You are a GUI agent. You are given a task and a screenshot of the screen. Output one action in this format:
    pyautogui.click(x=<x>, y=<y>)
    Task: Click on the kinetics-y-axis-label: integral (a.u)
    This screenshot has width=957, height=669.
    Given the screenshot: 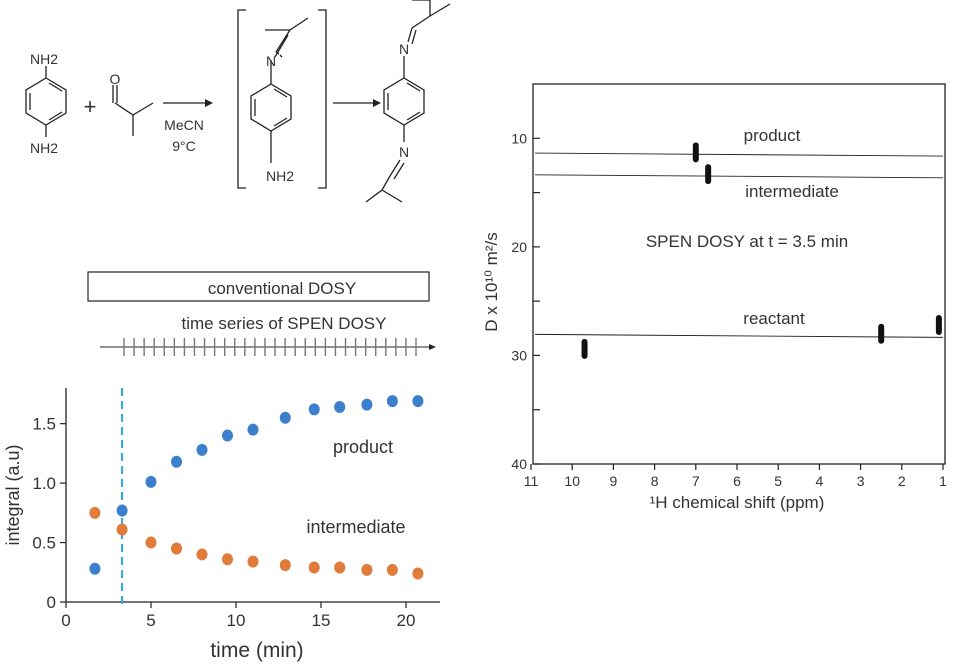 What is the action you would take?
    pyautogui.click(x=13, y=494)
    